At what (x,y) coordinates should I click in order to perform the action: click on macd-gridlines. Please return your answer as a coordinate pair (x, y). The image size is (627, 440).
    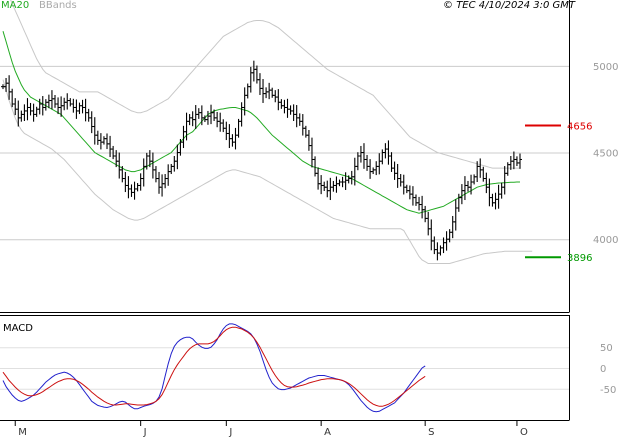
    Looking at the image, I should click on (284, 368).